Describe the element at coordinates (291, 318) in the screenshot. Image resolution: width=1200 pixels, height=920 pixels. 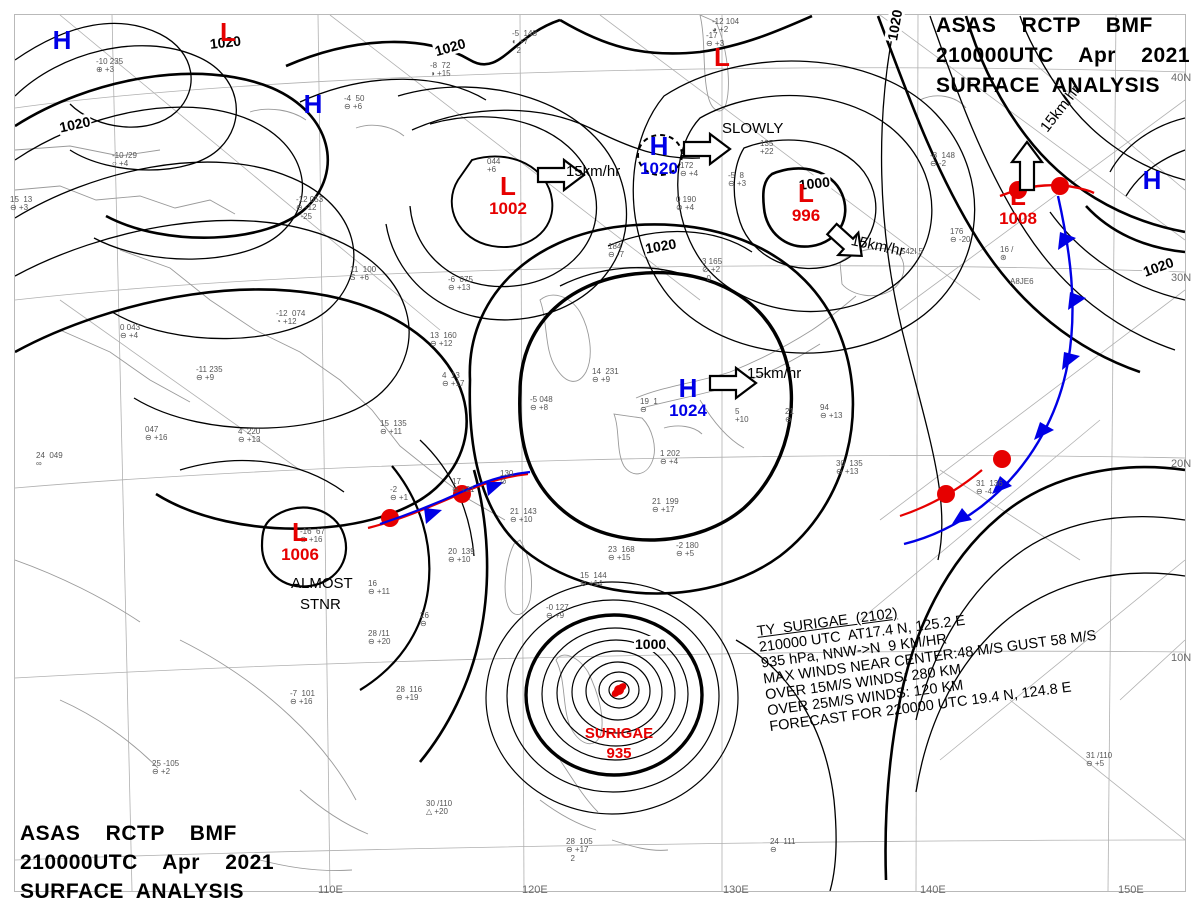
I see `station-plot: -12 074 ◔ +12` at that location.